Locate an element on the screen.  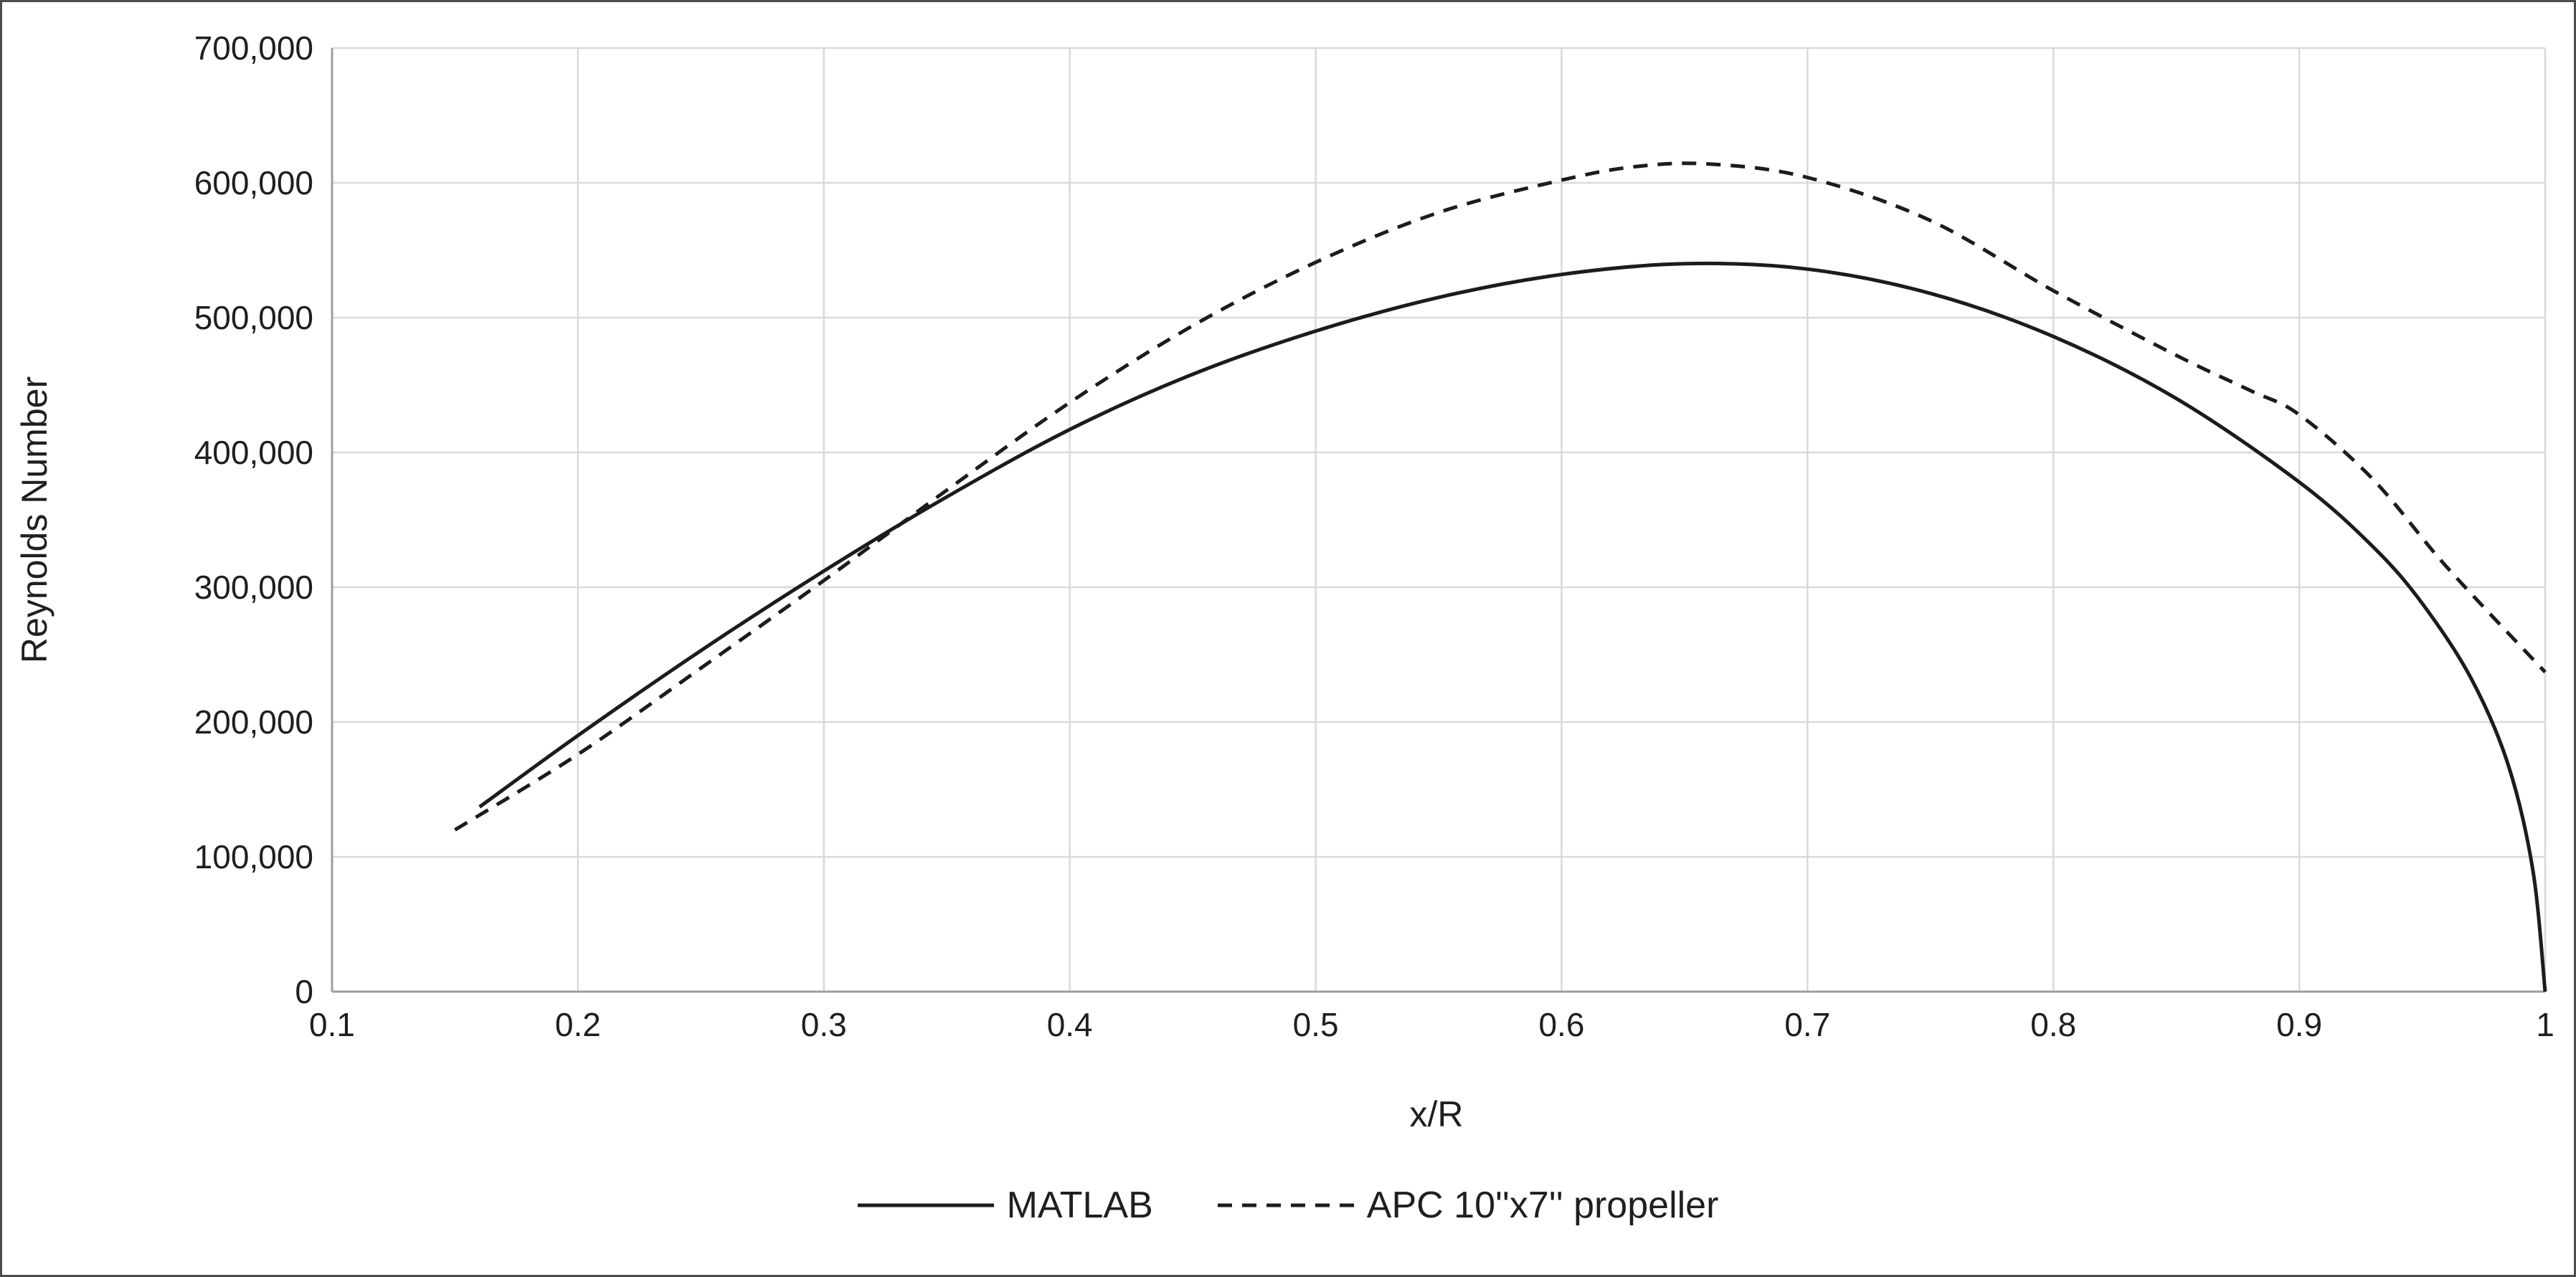
y-tick-label: 600,000 is located at coordinates (253, 182).